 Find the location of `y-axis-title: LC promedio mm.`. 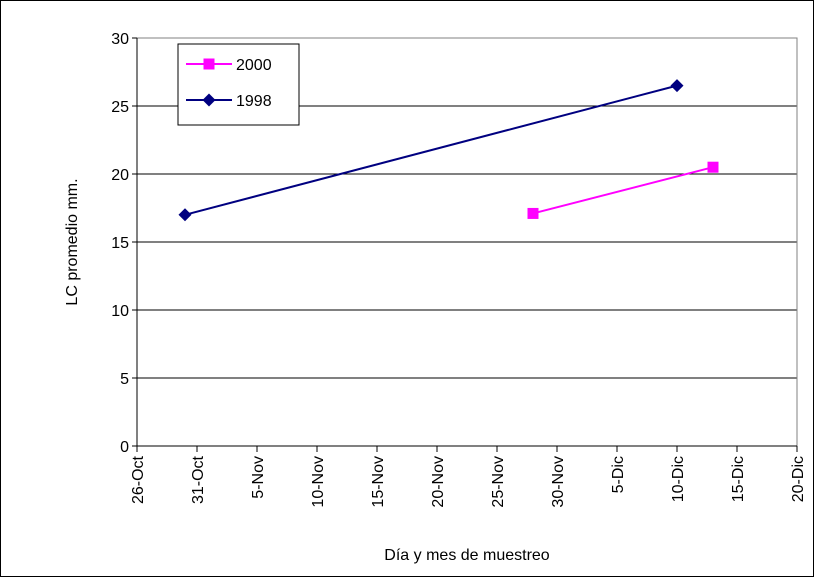

y-axis-title: LC promedio mm. is located at coordinates (72, 241).